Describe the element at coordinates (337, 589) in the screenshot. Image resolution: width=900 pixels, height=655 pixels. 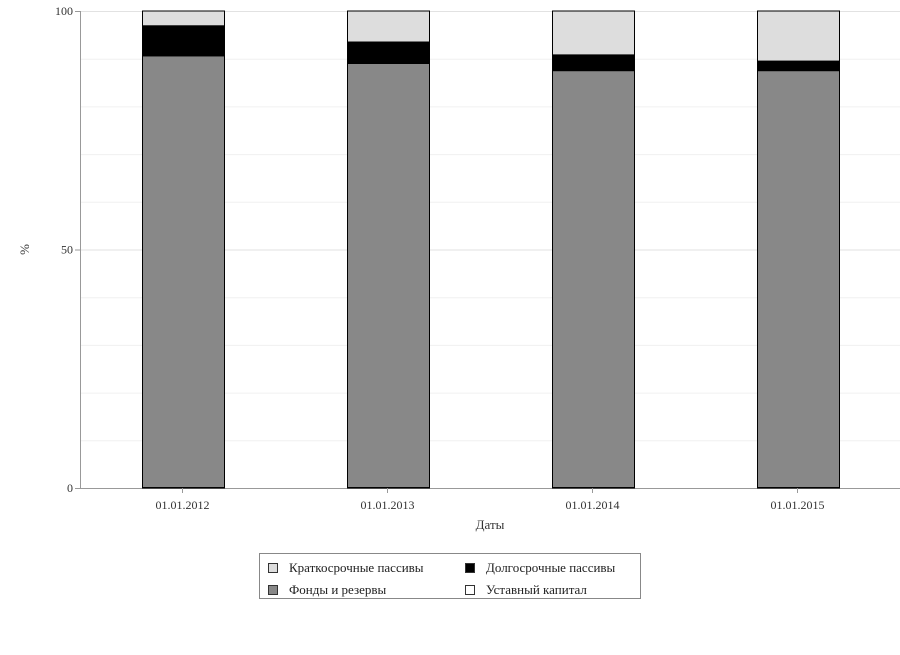
I see `legend-label-funds: Фонды и резервы` at that location.